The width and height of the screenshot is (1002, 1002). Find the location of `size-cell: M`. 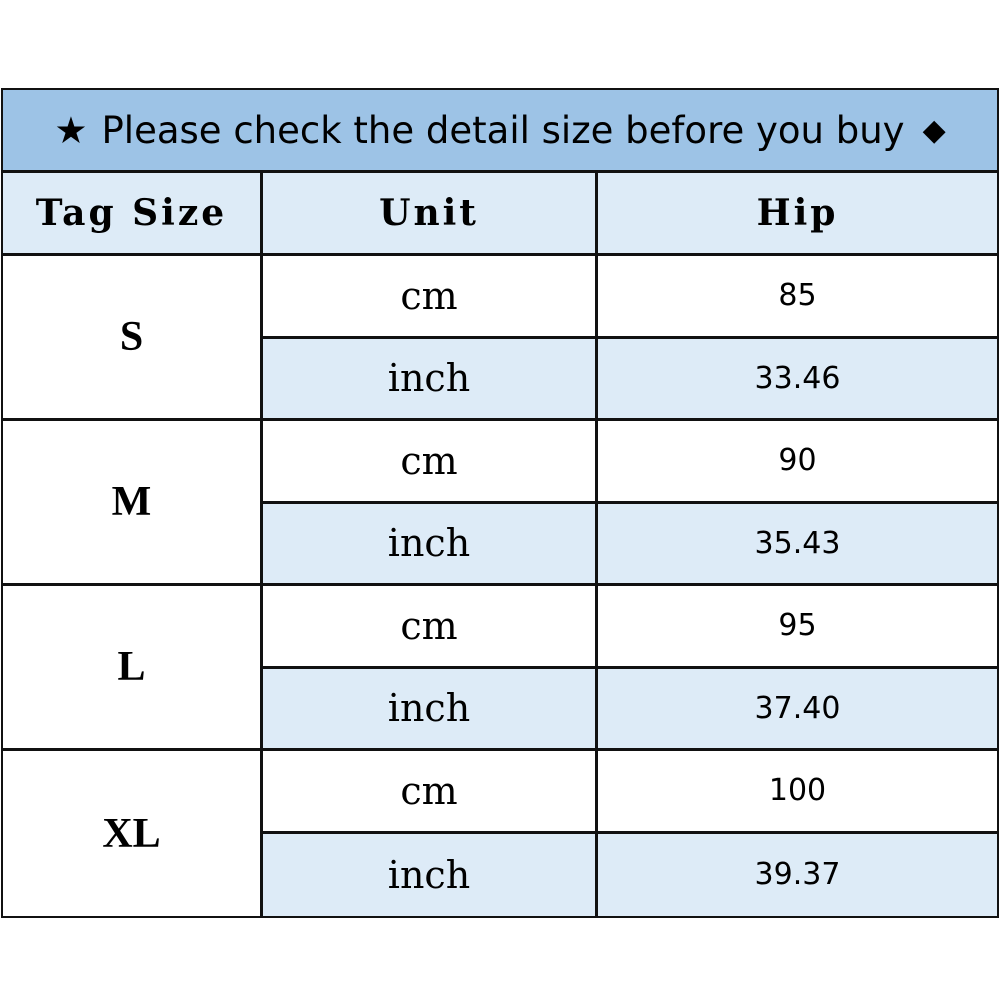

size-cell: M is located at coordinates (133, 503).